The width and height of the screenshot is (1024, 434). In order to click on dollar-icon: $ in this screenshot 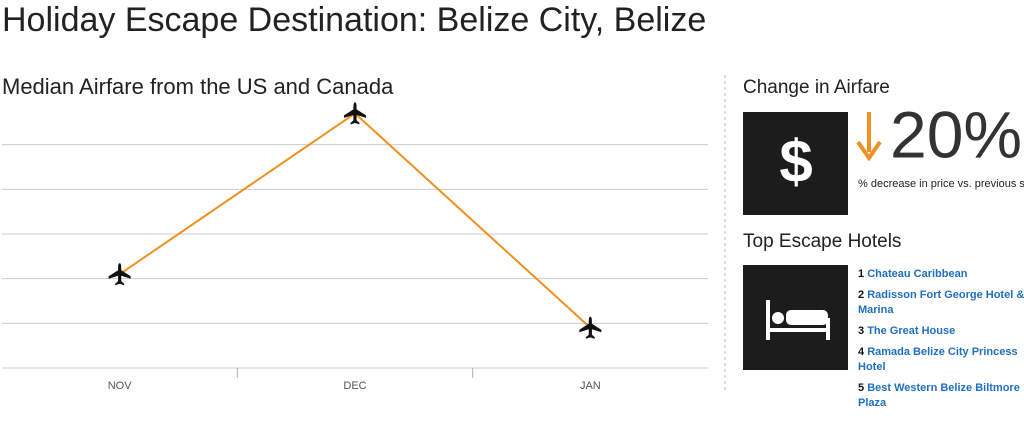, I will do `click(795, 161)`.